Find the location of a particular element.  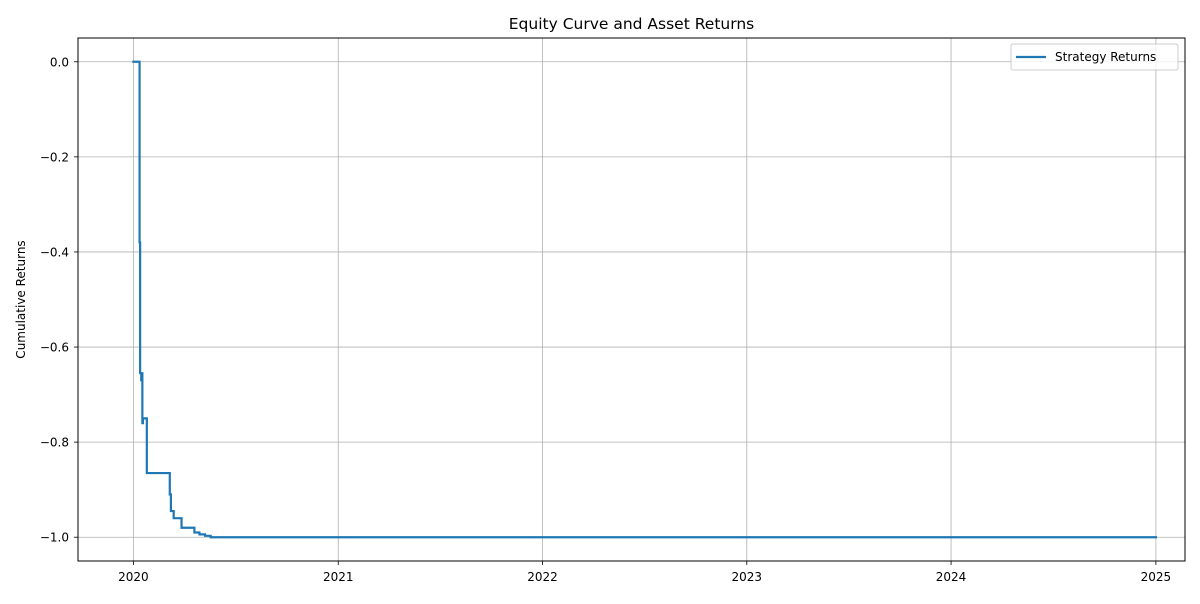

y-tick-label: −1.0 is located at coordinates (54, 538).